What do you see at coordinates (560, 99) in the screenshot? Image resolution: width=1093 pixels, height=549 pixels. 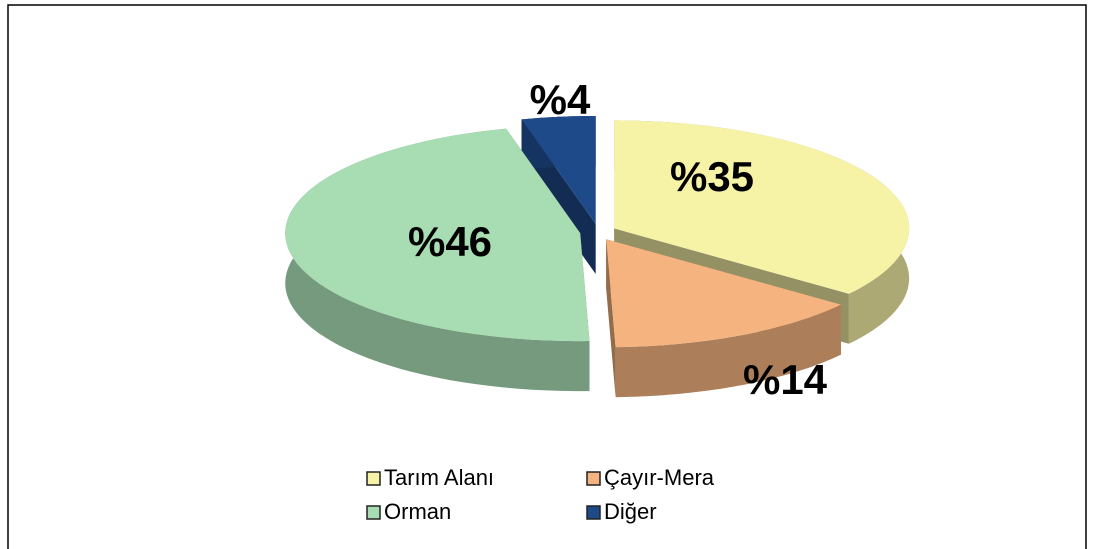 I see `data-label: %4` at bounding box center [560, 99].